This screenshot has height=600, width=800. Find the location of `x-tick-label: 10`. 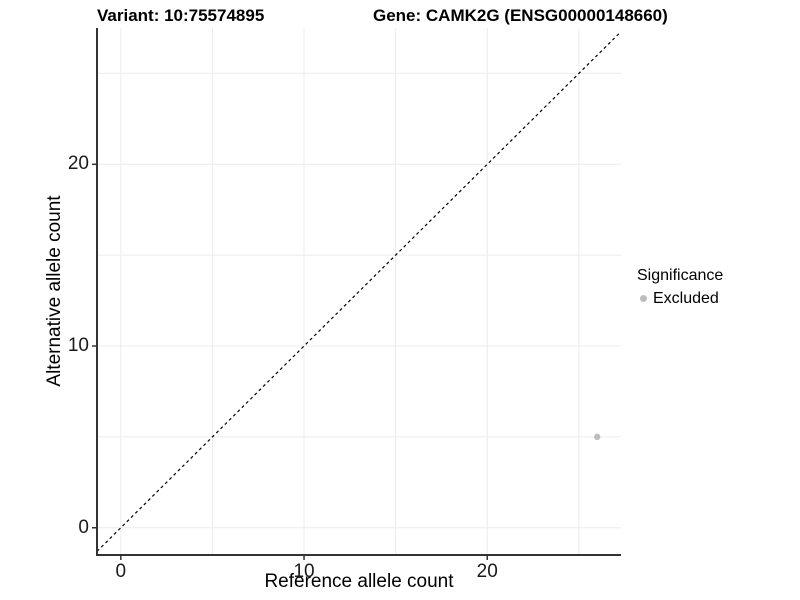

x-tick-label: 10 is located at coordinates (304, 571).